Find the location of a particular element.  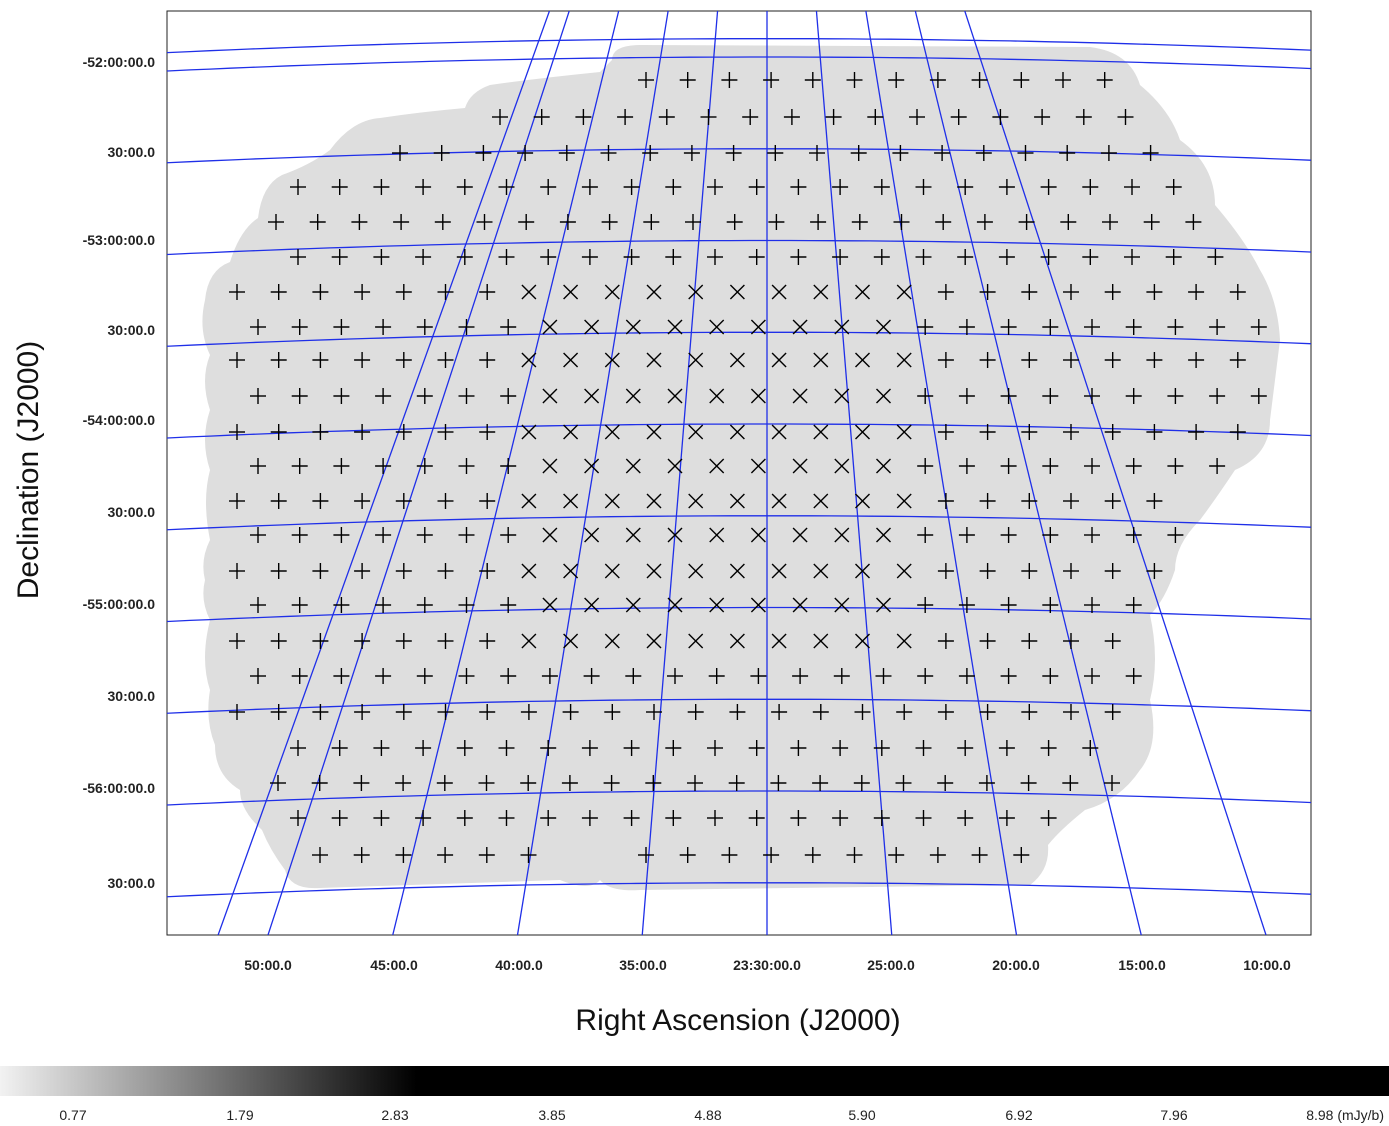

x-tick-label: 10:00.0 is located at coordinates (1267, 965).